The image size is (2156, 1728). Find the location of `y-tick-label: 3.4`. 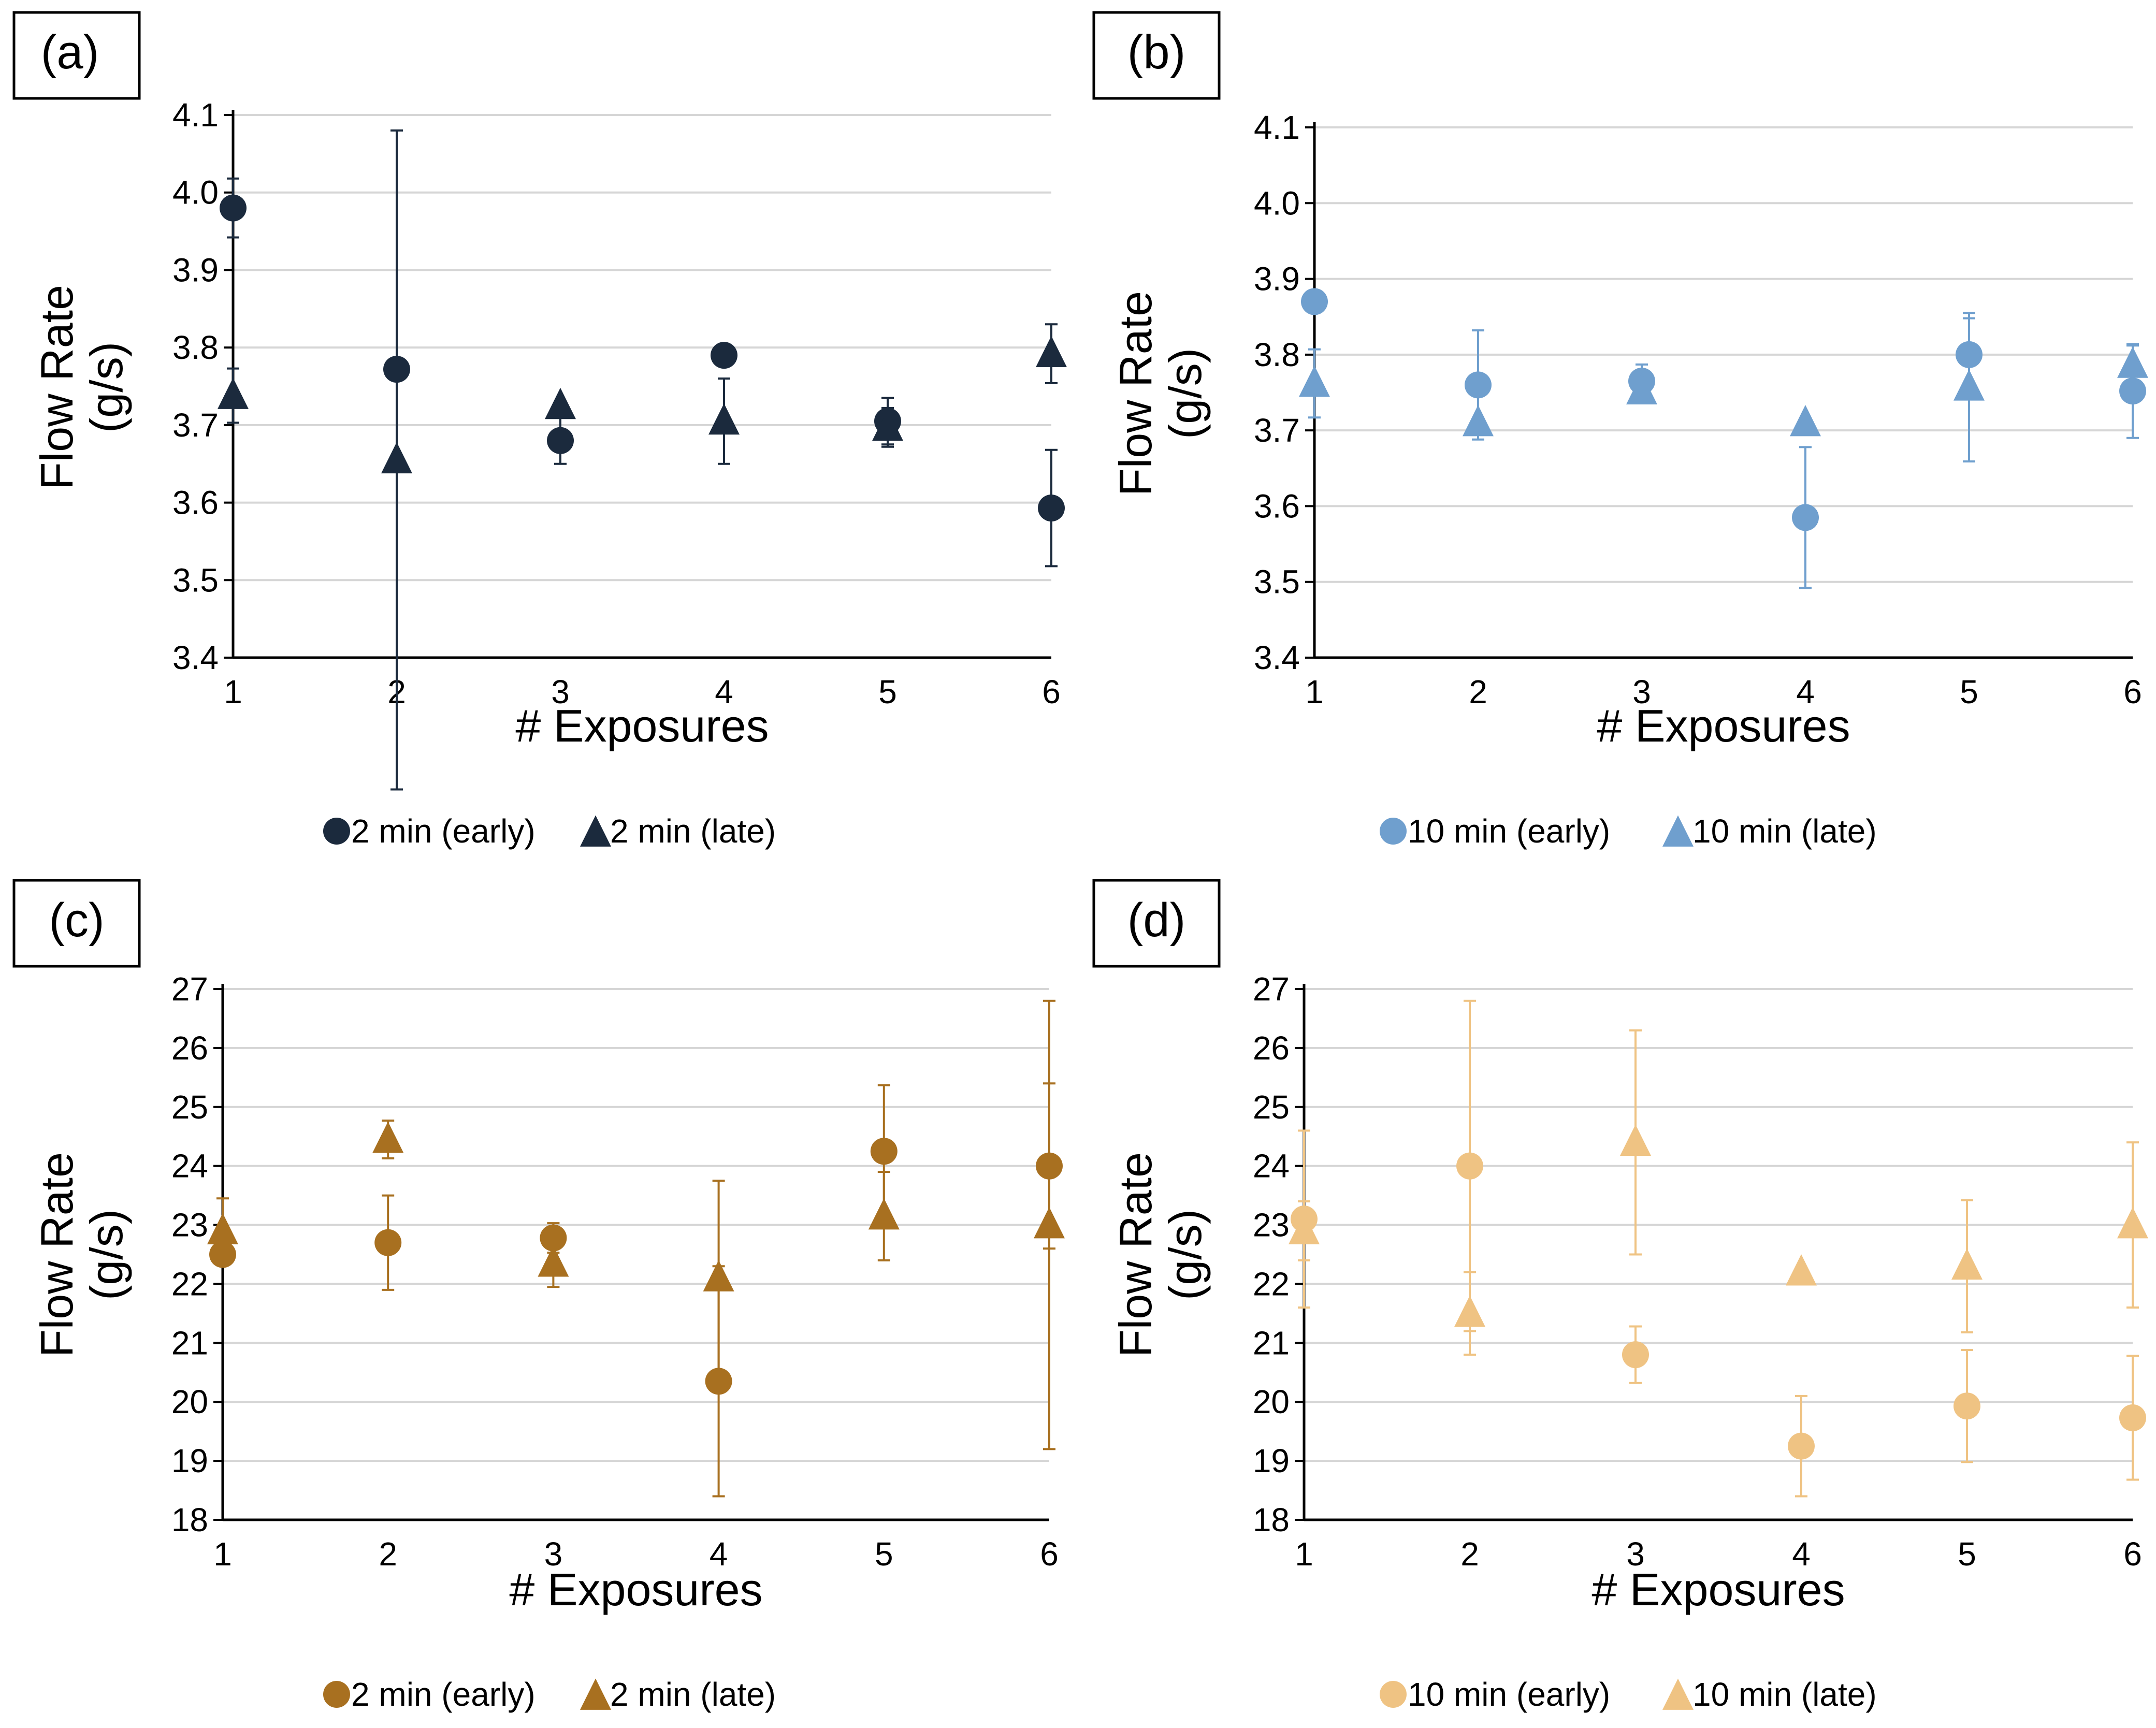

y-tick-label: 3.4 is located at coordinates (1277, 657).